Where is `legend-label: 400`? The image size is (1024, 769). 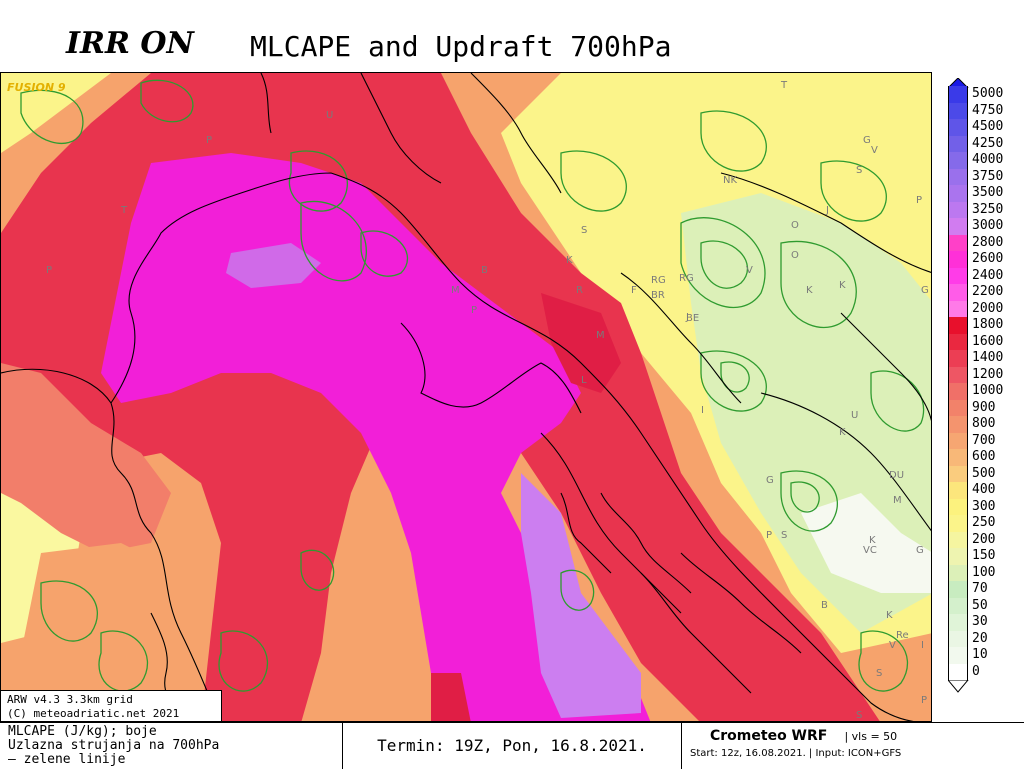
legend-label: 400 is located at coordinates (984, 489).